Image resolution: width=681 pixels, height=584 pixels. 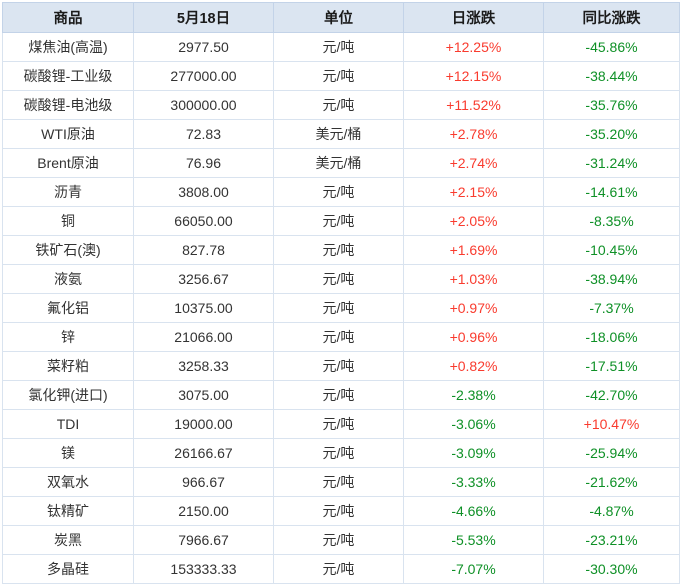 I want to click on commodity-cell: 菜籽粕, so click(x=68, y=366).